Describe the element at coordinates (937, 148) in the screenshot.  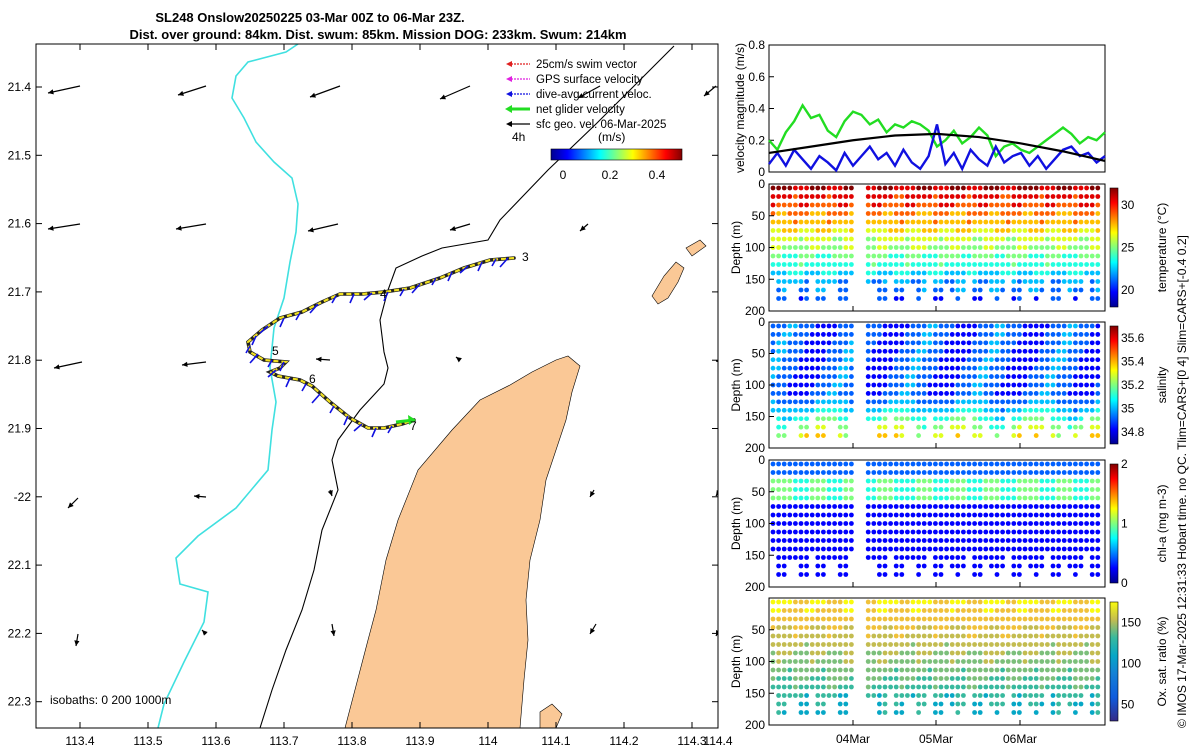
I see `velocity-series-line` at that location.